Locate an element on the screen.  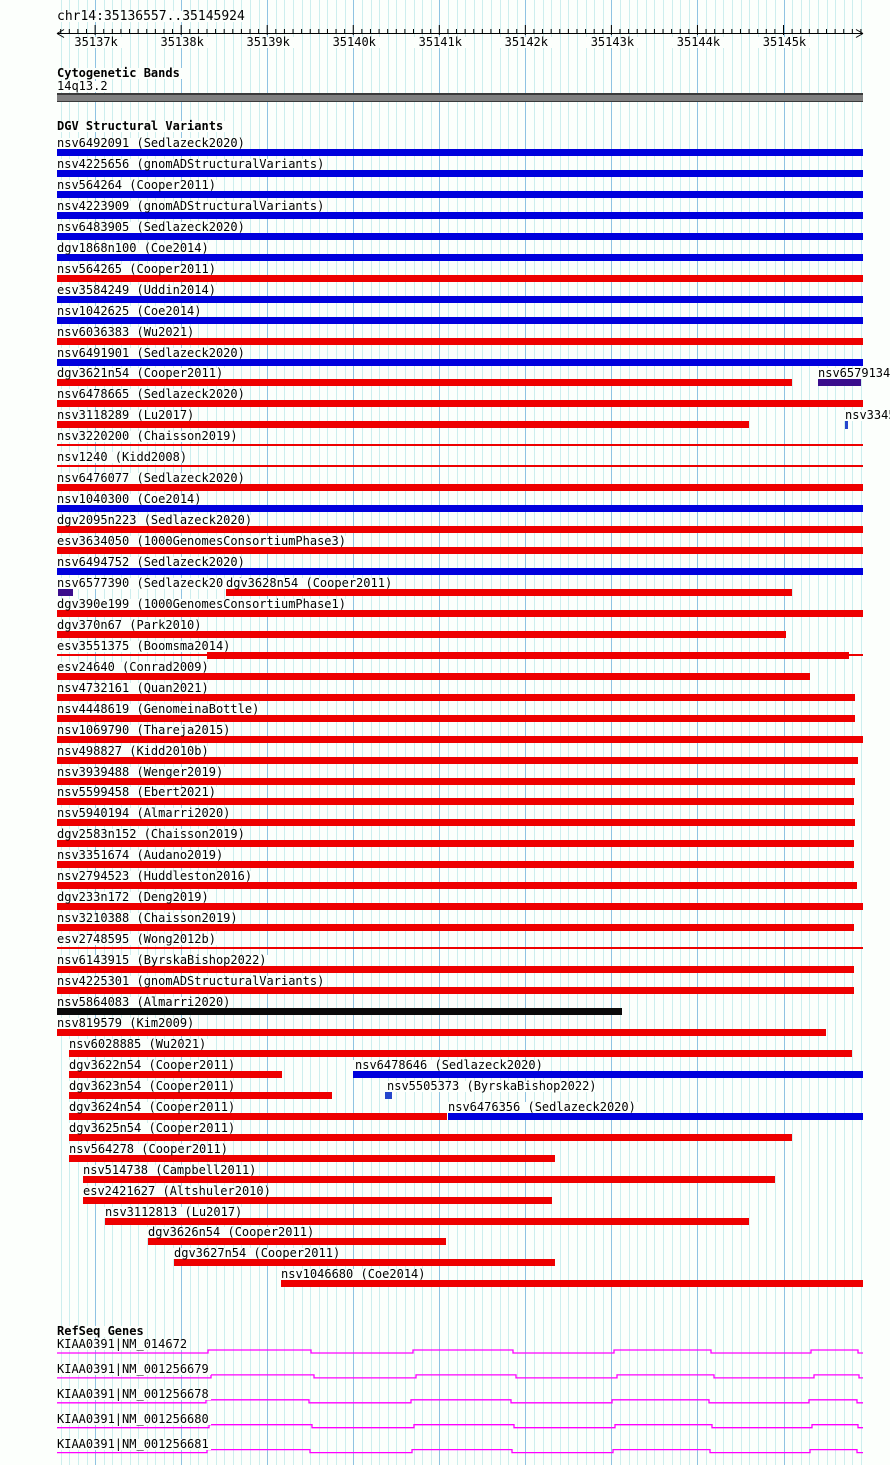
variant-label: nsv5599458 (Ebert2021) is located at coordinates (136, 792).